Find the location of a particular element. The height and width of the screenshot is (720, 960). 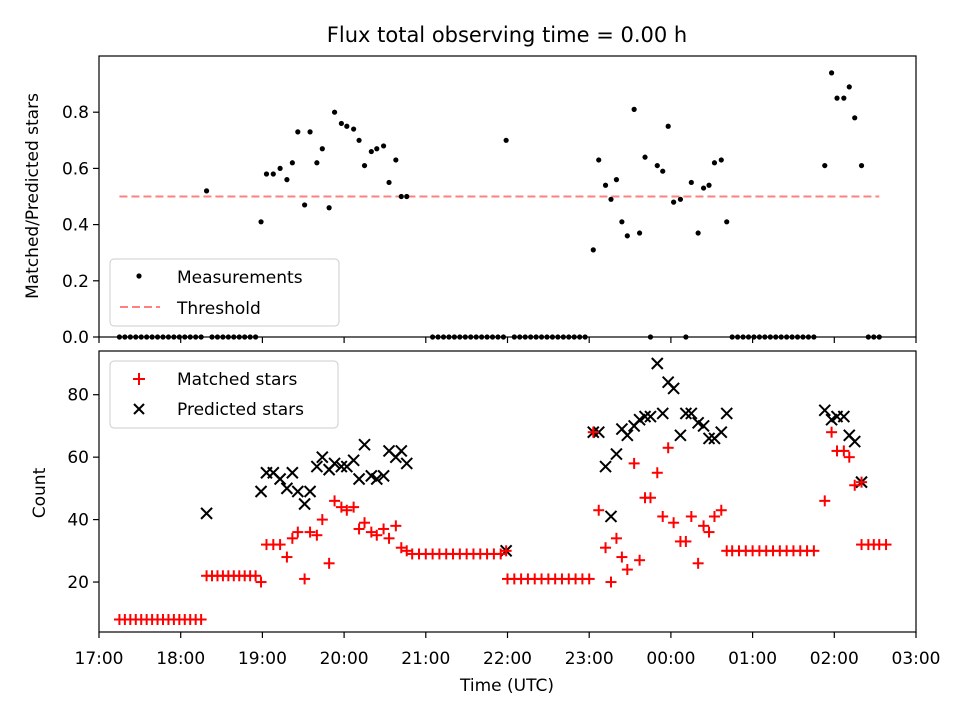

chart-title: Flux total observing time = 0.00 h is located at coordinates (507, 35).